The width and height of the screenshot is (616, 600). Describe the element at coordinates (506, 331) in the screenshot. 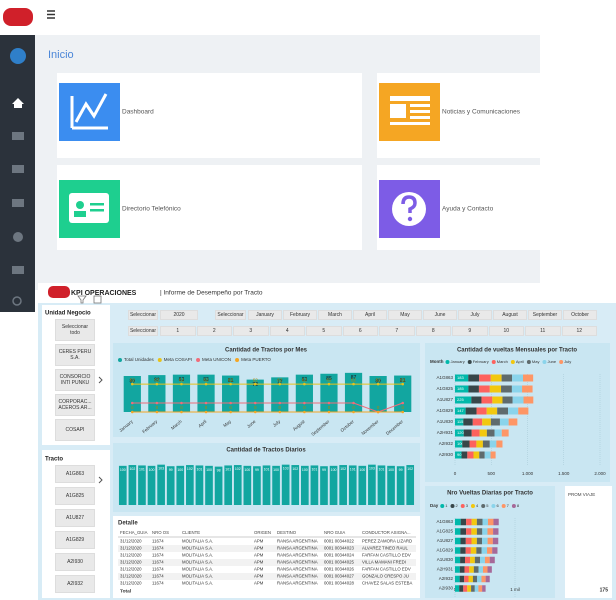

I see `slicer-button: 10` at that location.